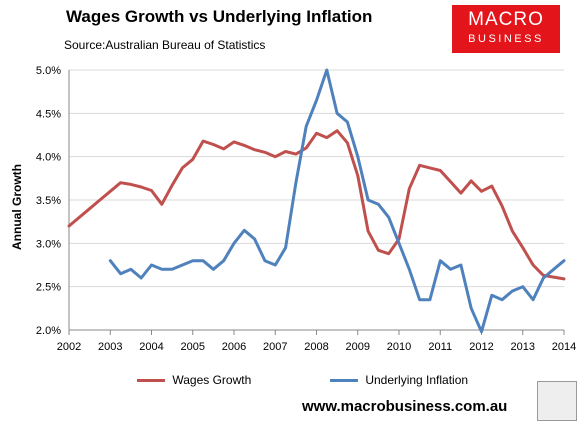  What do you see at coordinates (316, 347) in the screenshot?
I see `x-tick-label: 2008` at bounding box center [316, 347].